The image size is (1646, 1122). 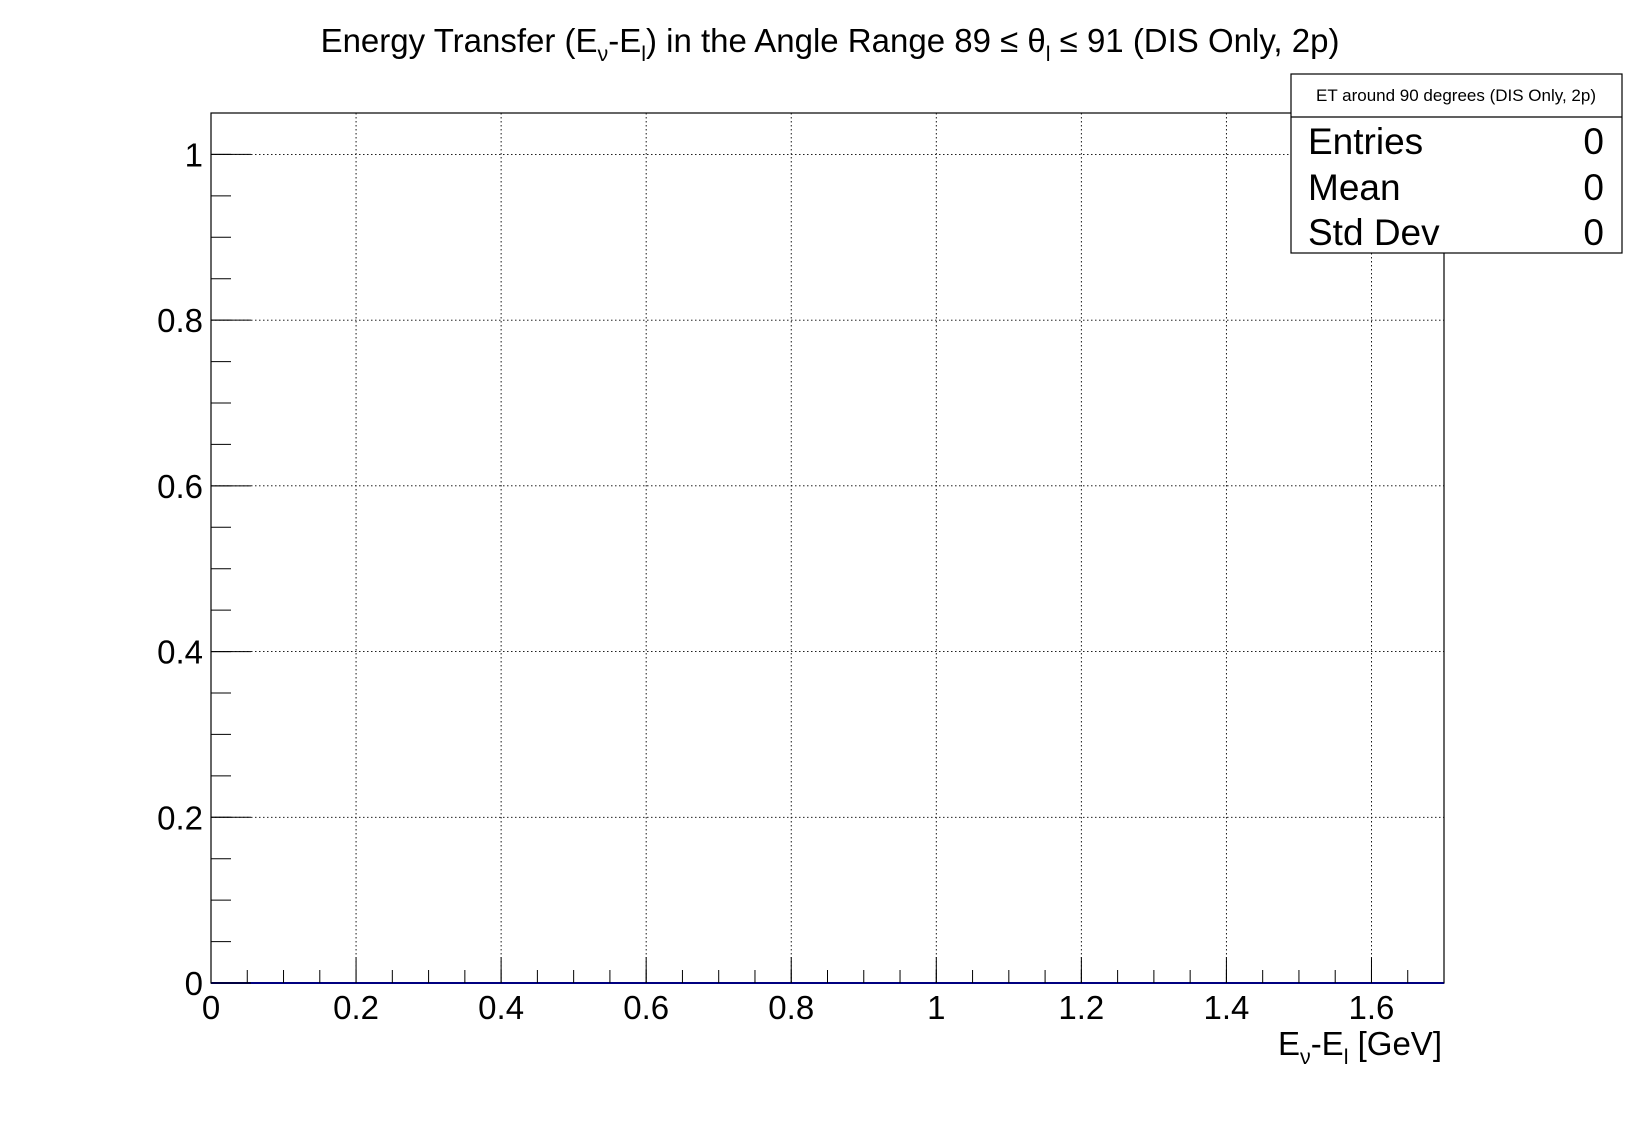 I want to click on label-text: E, so click(x=1289, y=1043).